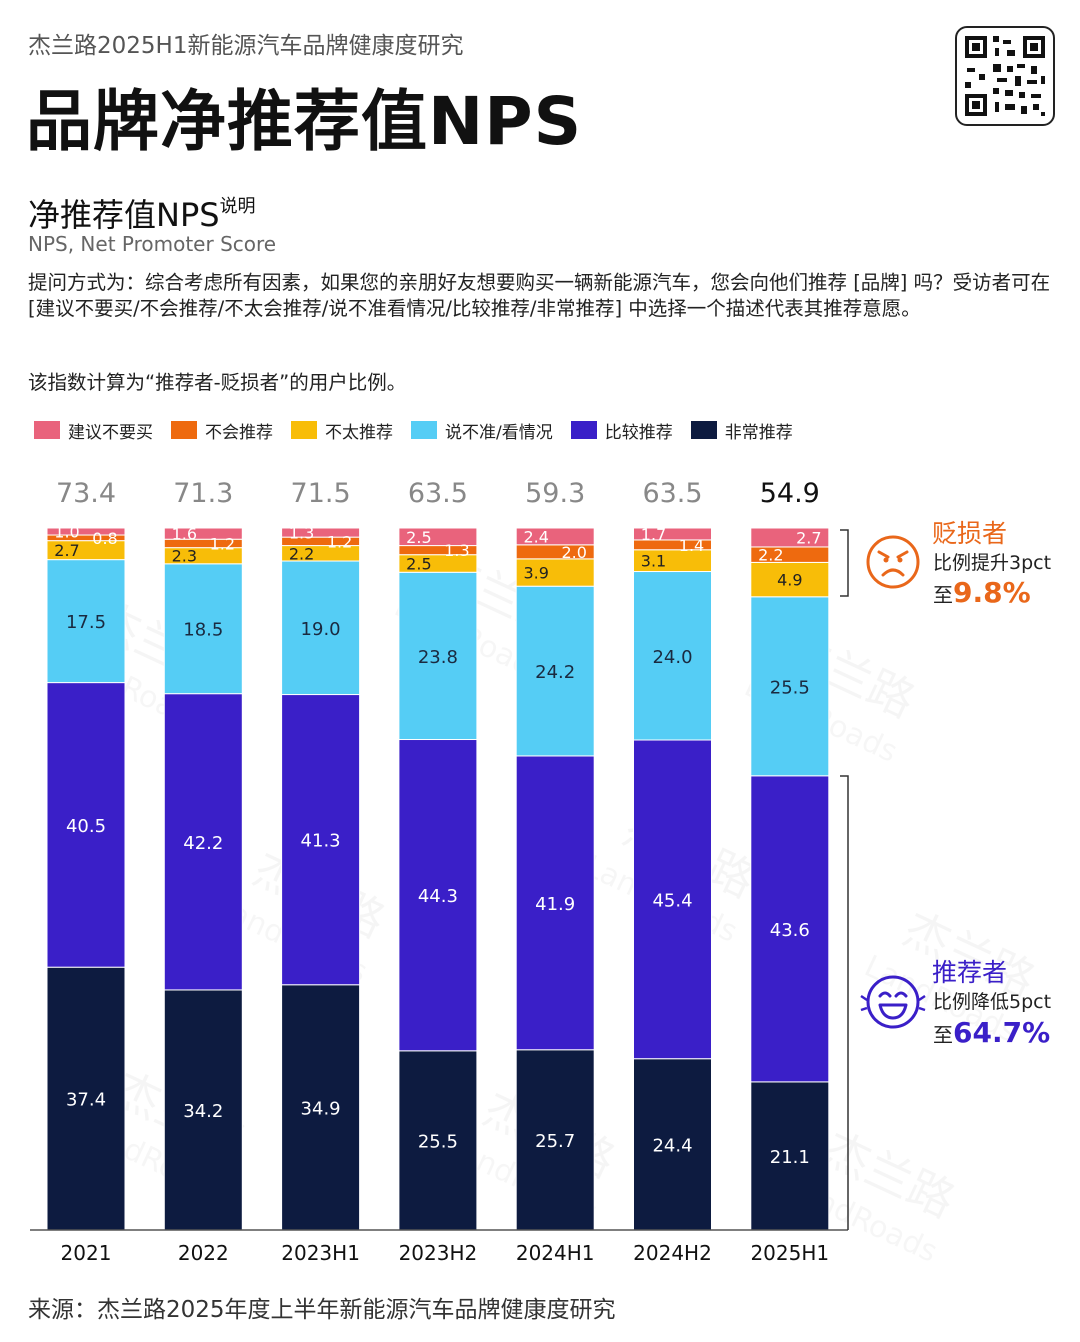 This screenshot has width=1080, height=1342. I want to click on data-label: 34.9, so click(321, 1108).